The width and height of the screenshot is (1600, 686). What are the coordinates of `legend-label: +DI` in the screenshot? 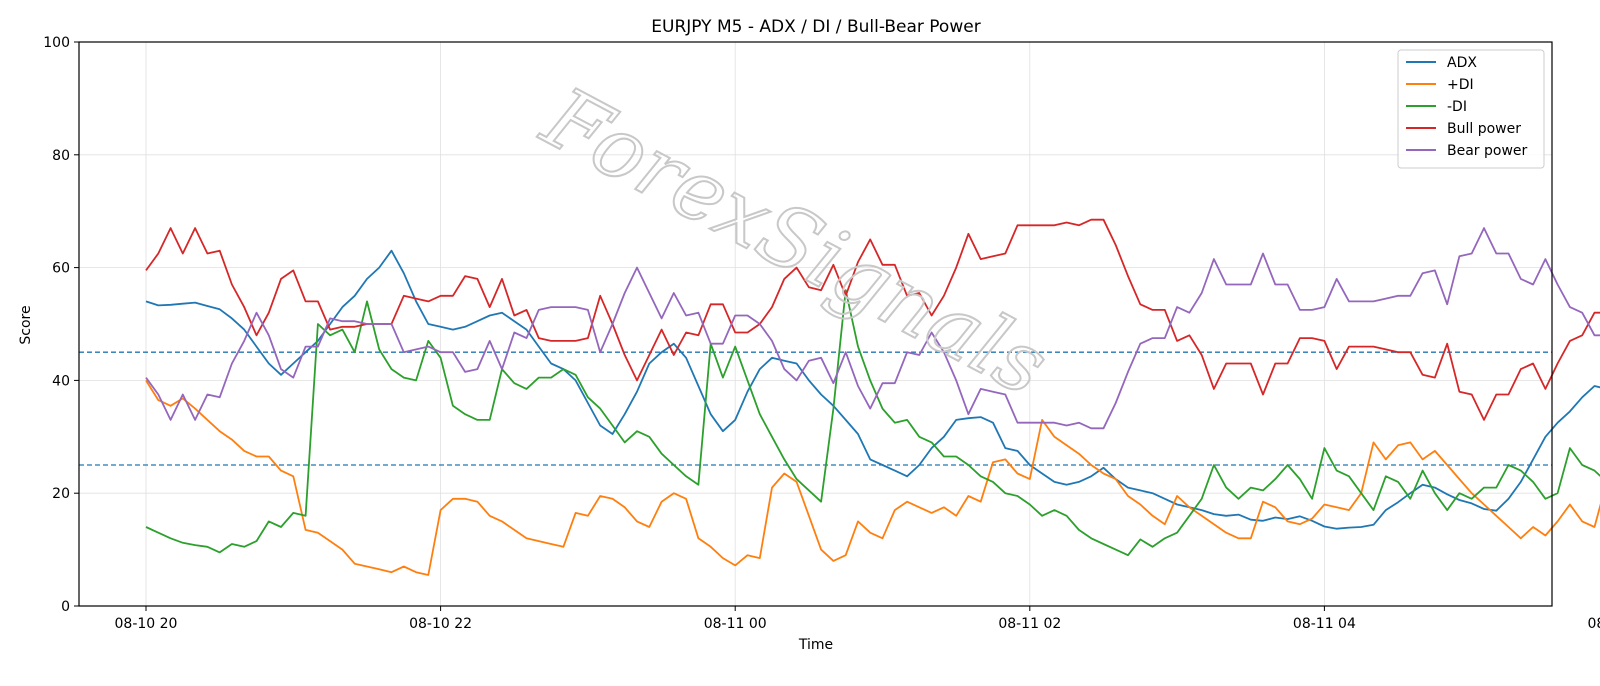 It's located at (1460, 85).